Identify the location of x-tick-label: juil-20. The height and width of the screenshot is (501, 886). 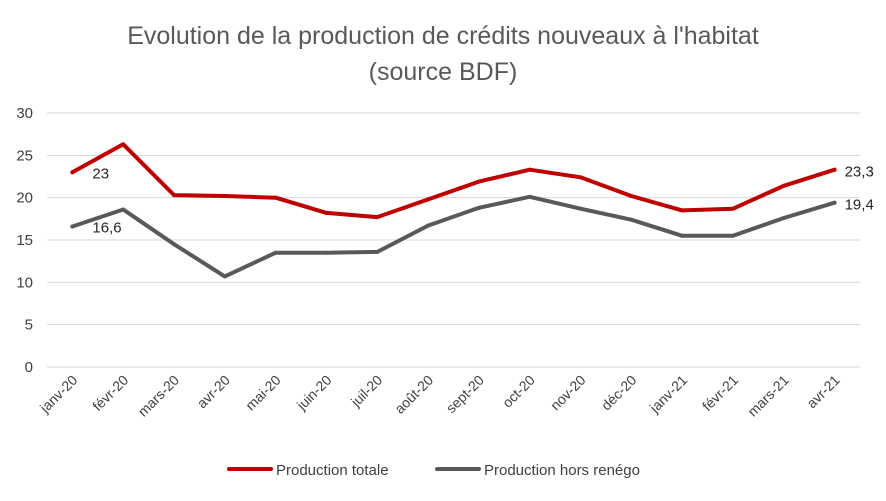
(366, 391).